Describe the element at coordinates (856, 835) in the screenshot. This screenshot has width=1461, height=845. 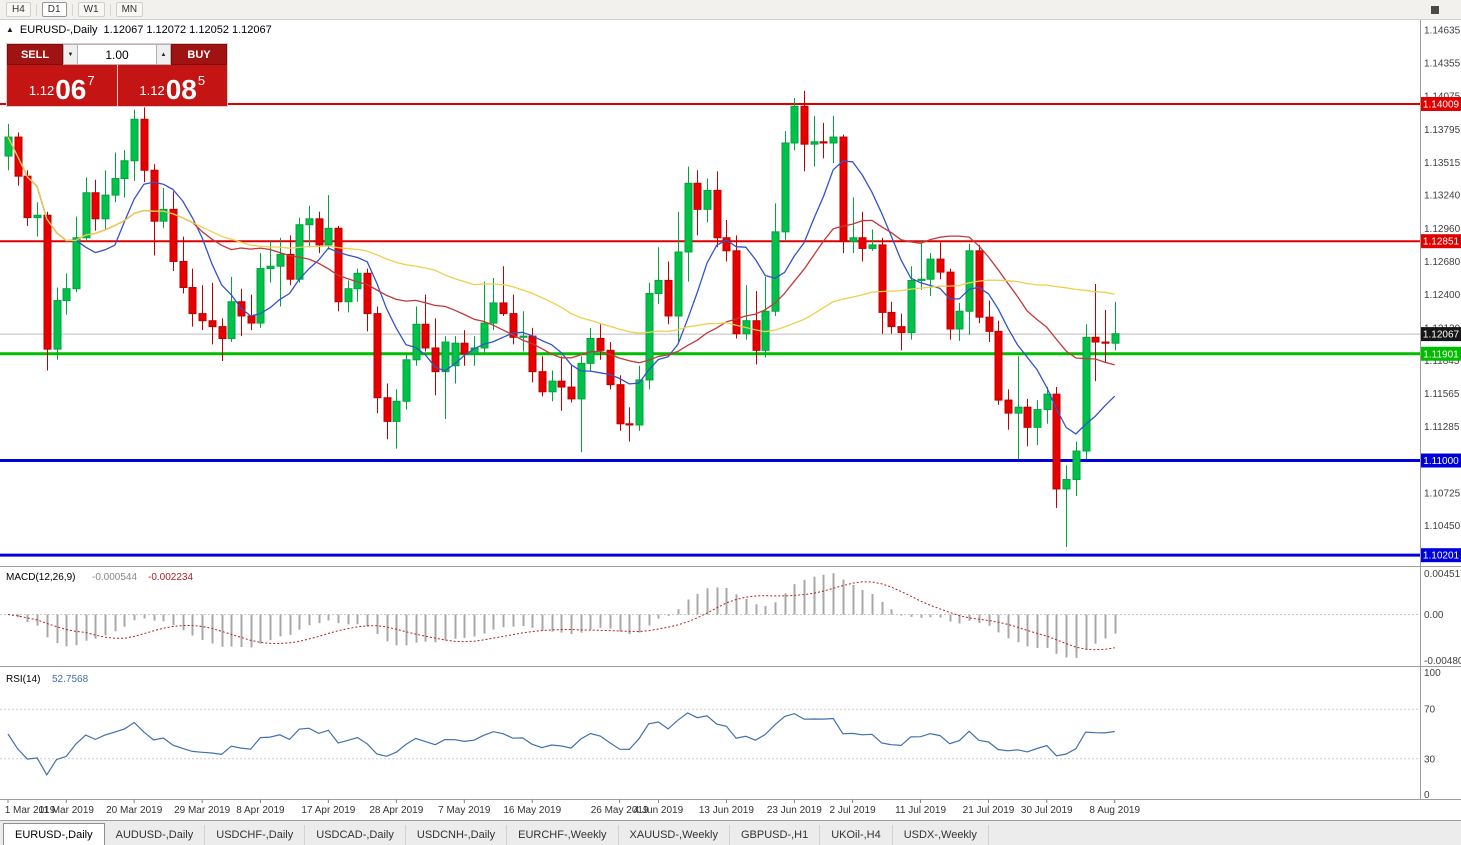
I see `chart-tab-ukoil-h4: UKOil-,H4` at that location.